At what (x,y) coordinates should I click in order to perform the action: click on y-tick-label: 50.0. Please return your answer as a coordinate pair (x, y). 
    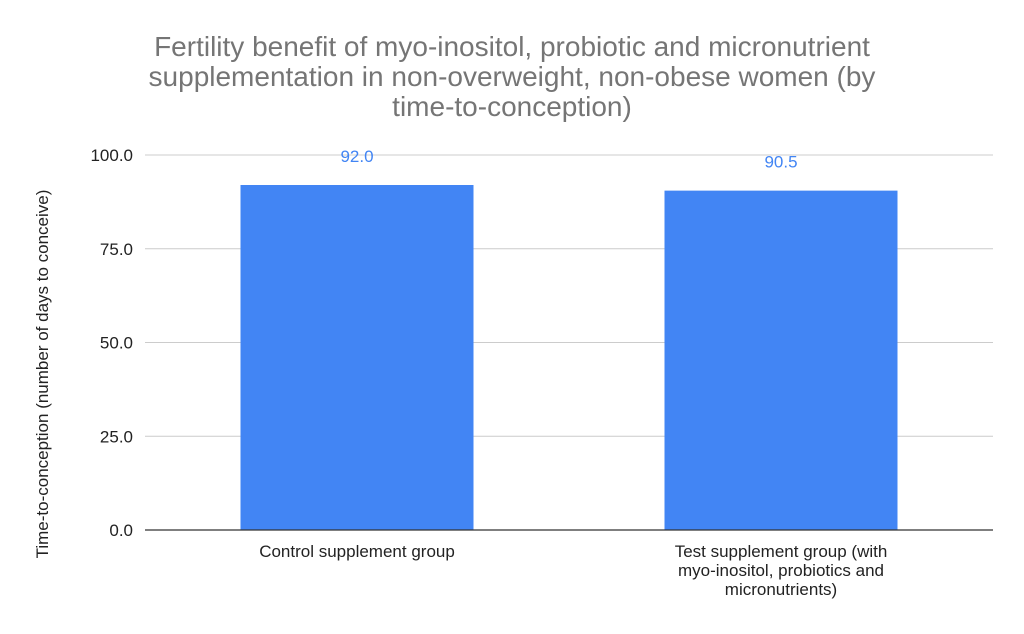
    Looking at the image, I should click on (116, 343).